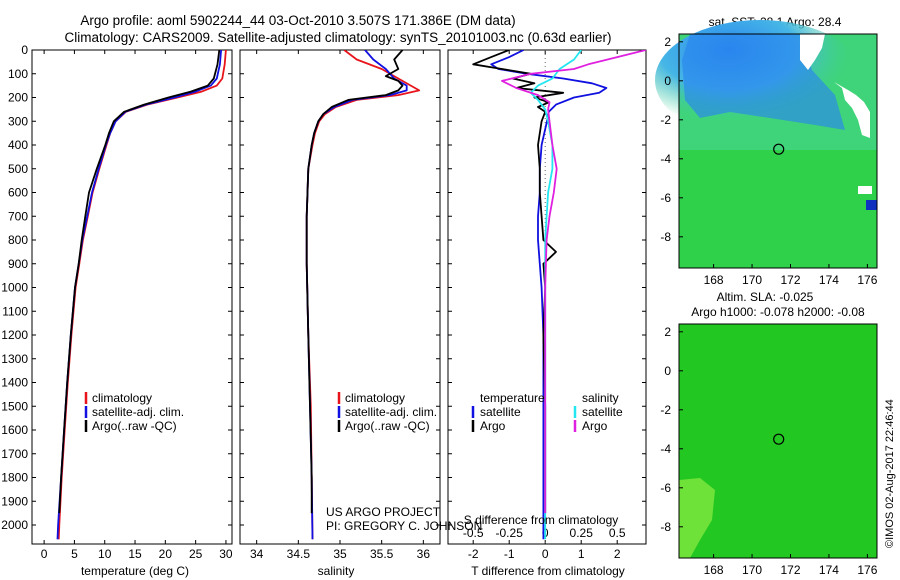  What do you see at coordinates (14, 501) in the screenshot?
I see `y-tick-label: 1900` at bounding box center [14, 501].